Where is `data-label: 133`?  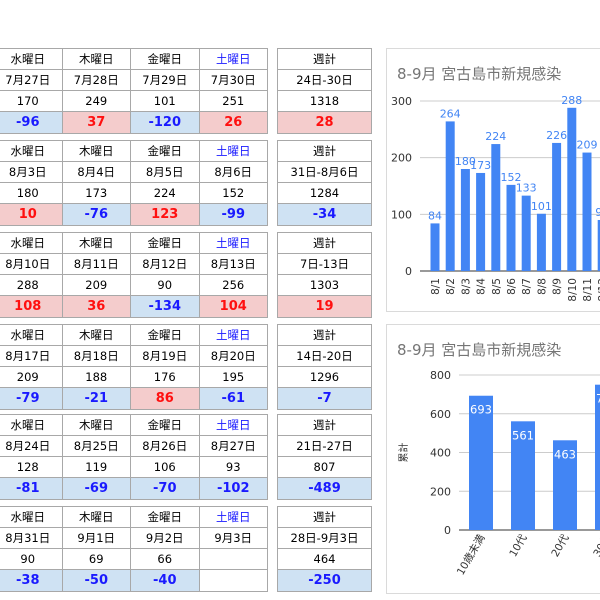 data-label: 133 is located at coordinates (526, 188).